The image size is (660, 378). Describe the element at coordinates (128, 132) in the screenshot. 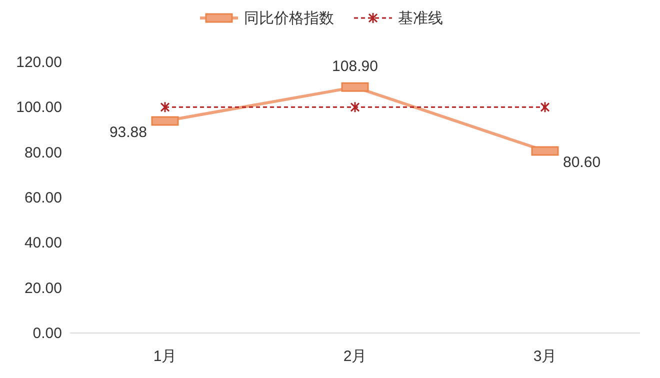

I see `data-label: 93.88` at that location.